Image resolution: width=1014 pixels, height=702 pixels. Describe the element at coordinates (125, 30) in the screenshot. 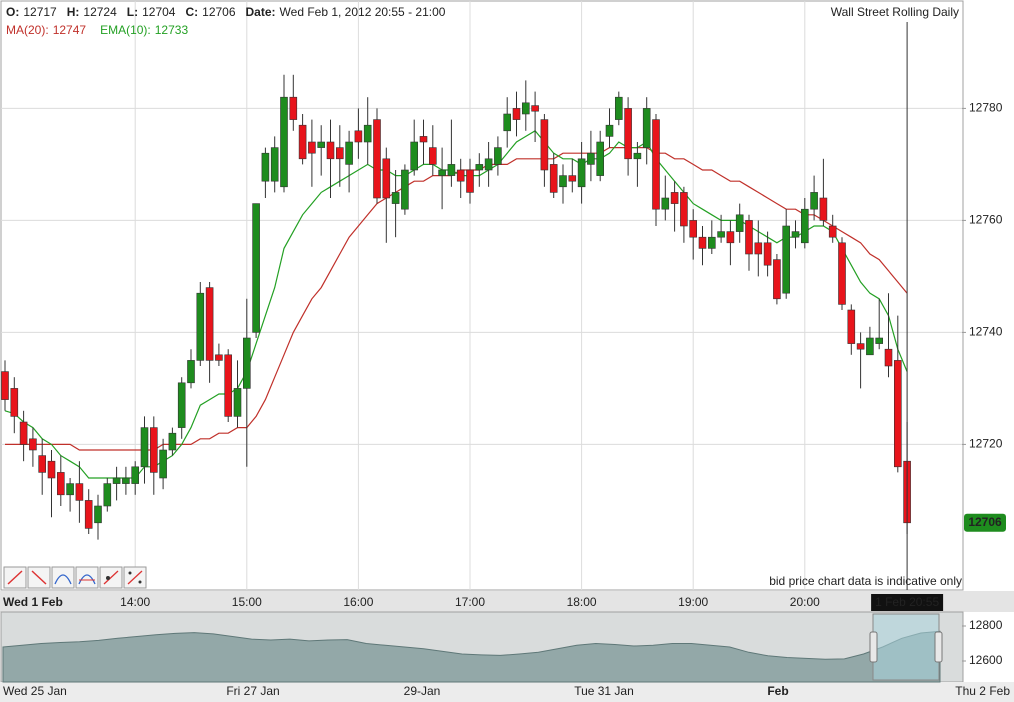

I see `indicator-name: EMA(10):` at that location.